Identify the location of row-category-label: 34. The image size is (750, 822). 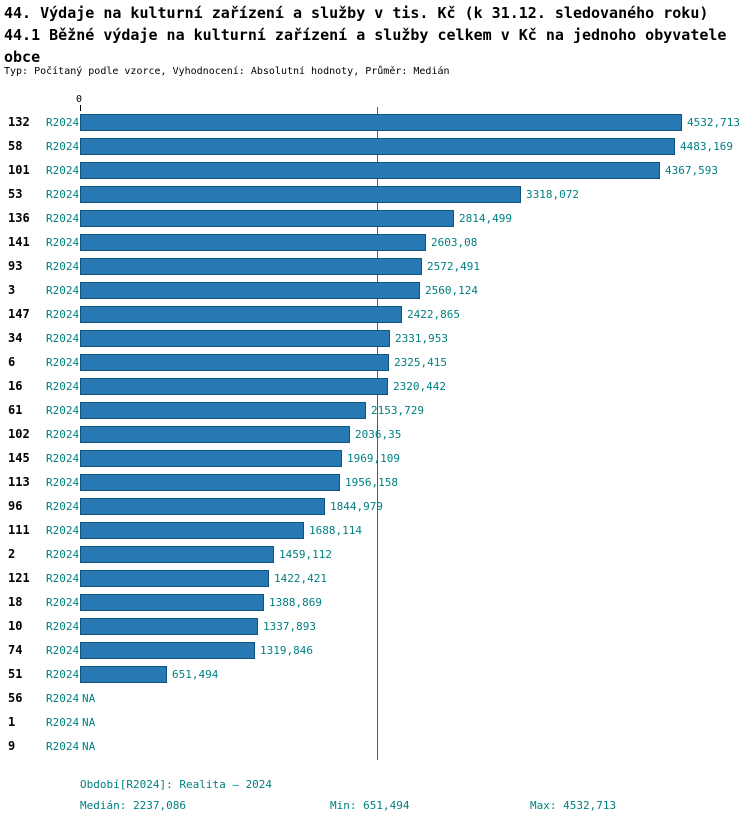
(15, 338).